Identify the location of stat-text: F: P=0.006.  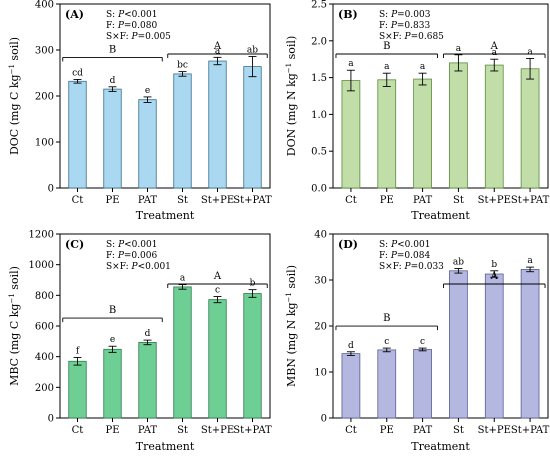
(131, 256).